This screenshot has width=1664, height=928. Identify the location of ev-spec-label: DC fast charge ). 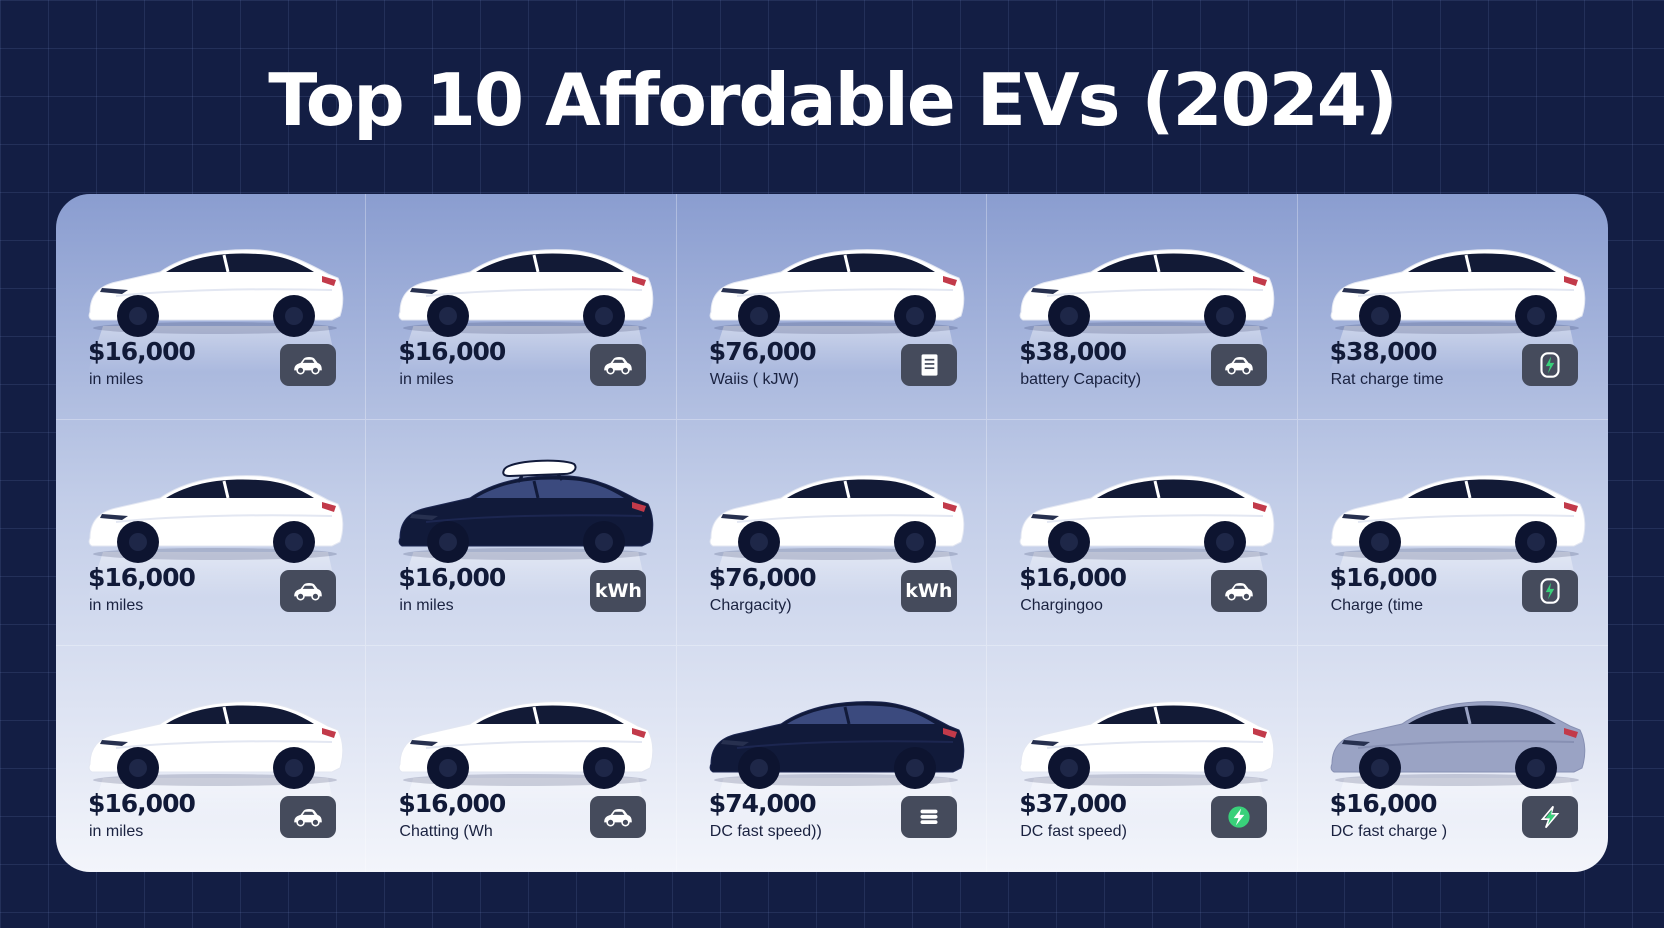
(1389, 831).